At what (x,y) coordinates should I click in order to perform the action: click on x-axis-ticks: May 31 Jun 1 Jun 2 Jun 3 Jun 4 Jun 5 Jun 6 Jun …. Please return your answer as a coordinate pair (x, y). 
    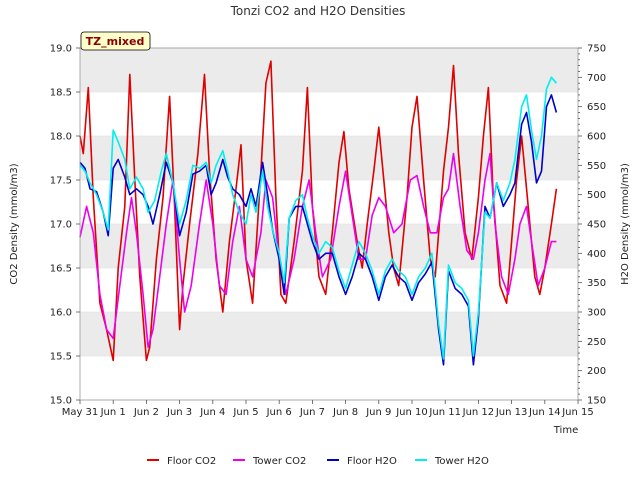
    Looking at the image, I should click on (328, 409).